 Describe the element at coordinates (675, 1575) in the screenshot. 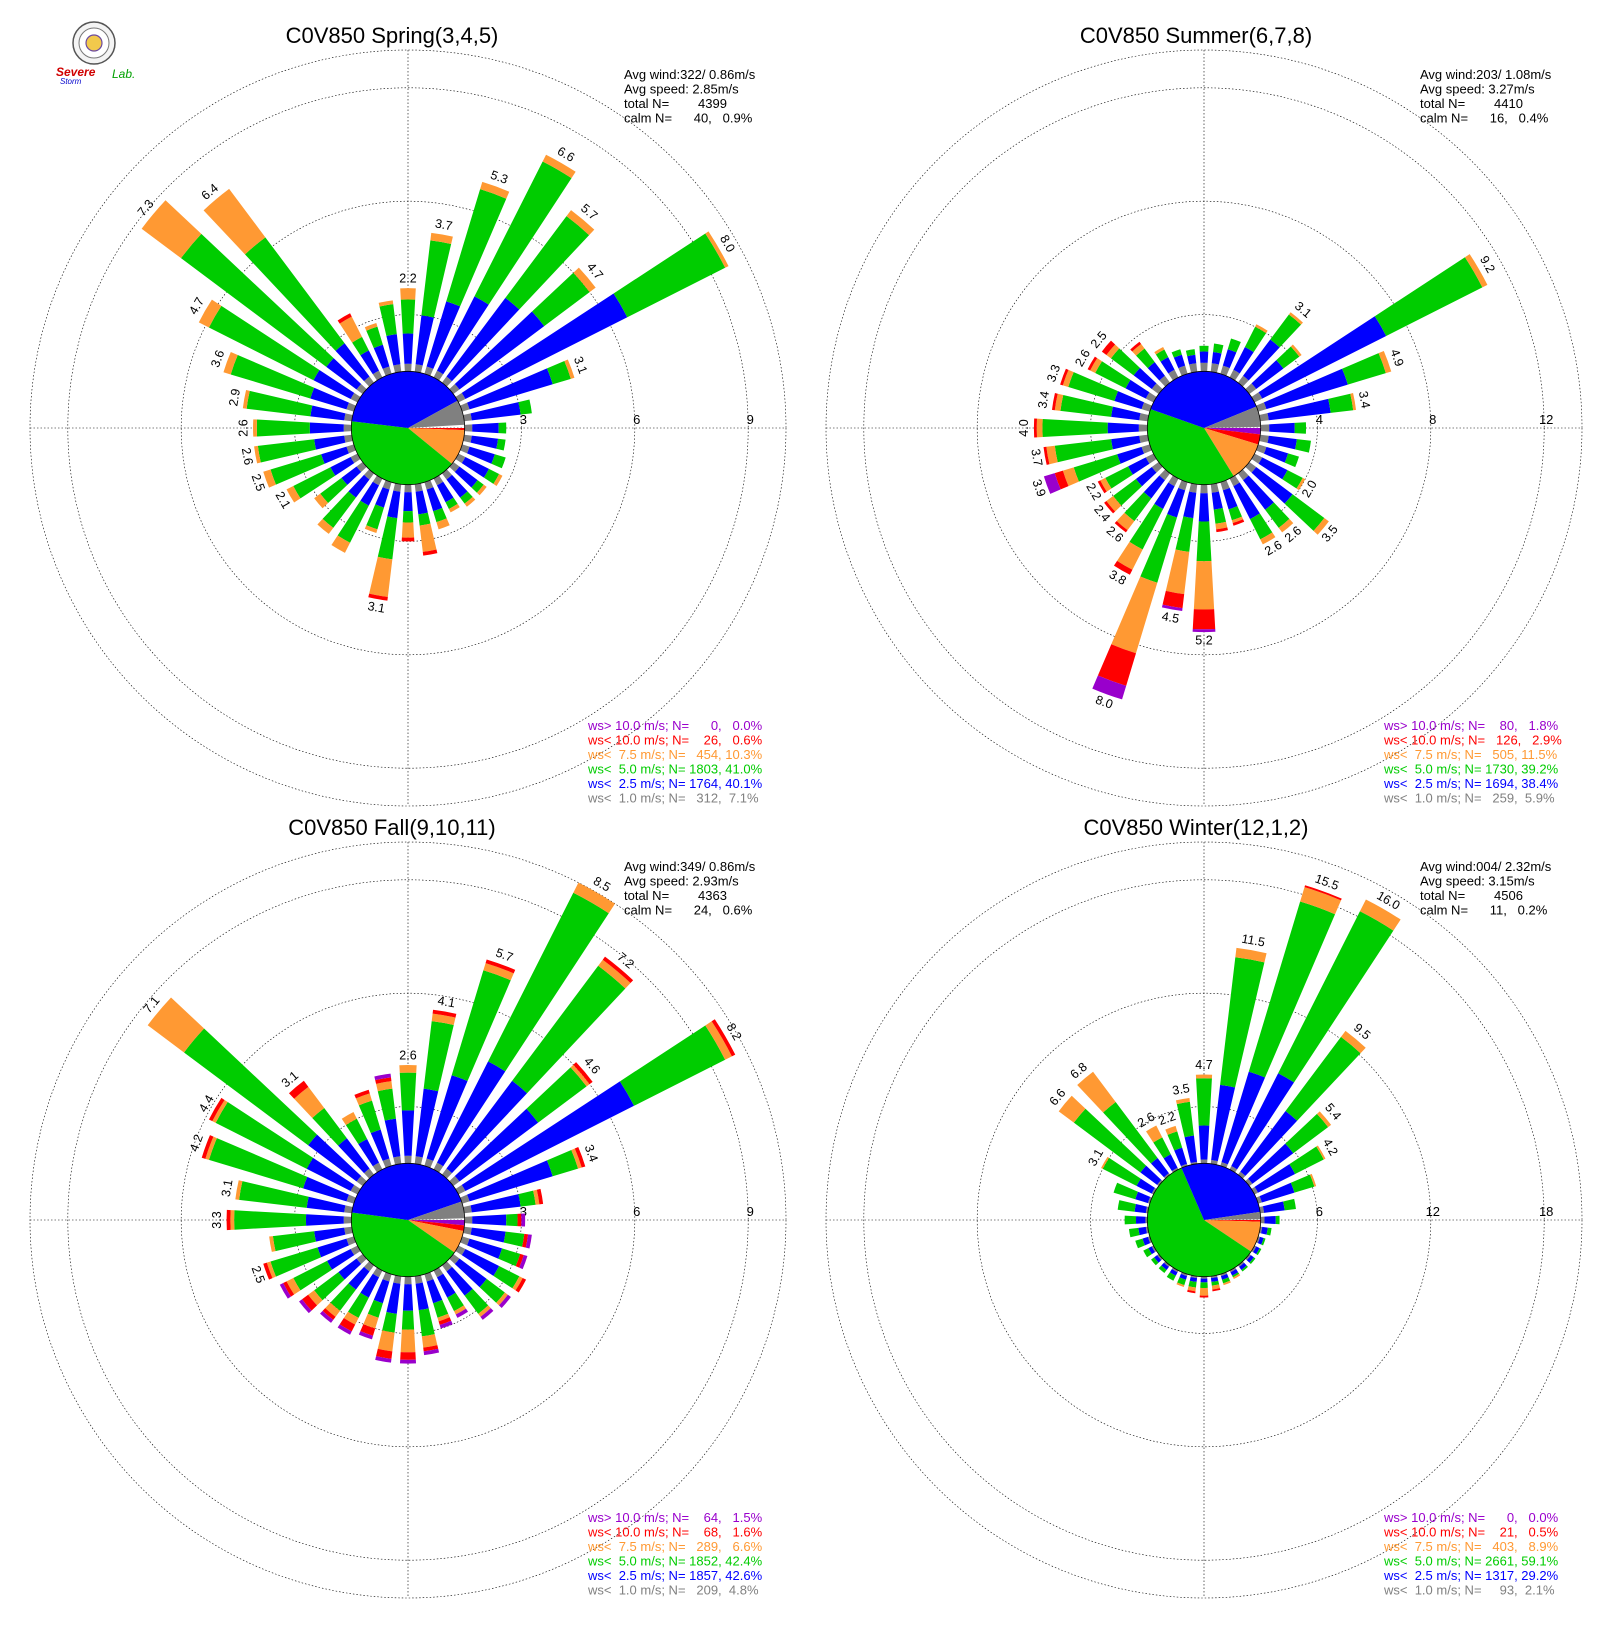

I see `legend-entry: ws< 2.5 m/s; N= 1857, 42.6%` at that location.